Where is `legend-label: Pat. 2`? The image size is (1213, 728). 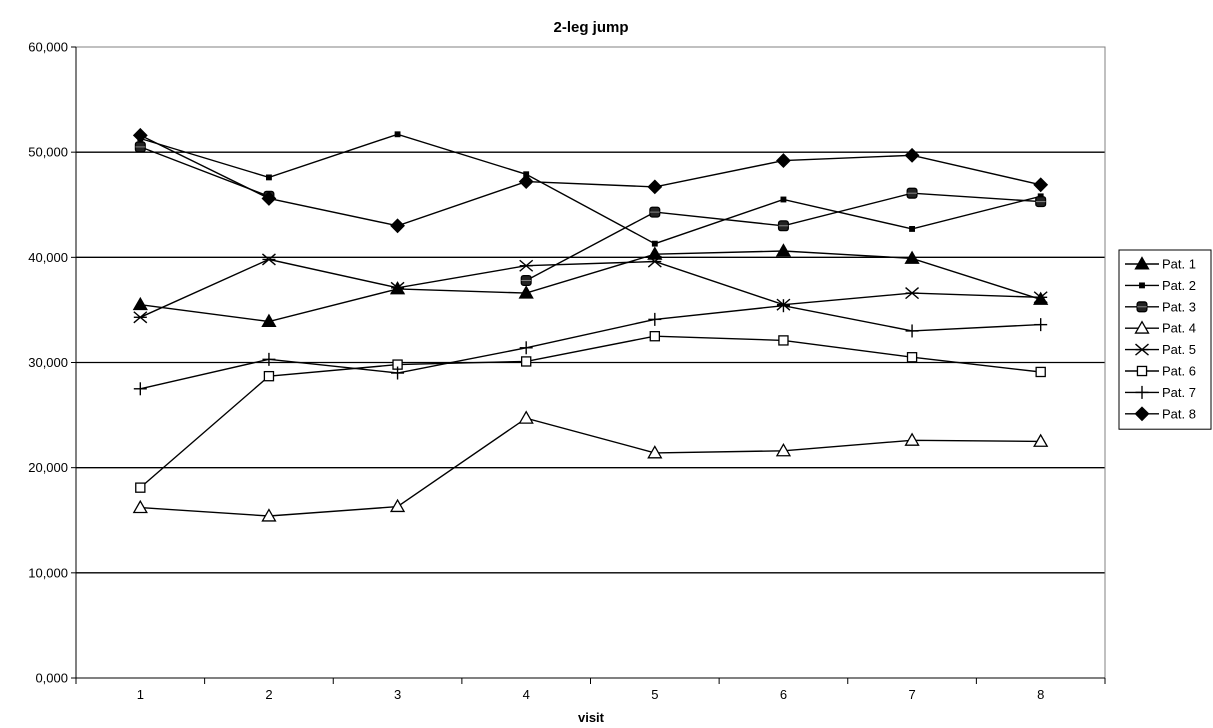
legend-label: Pat. 2 is located at coordinates (1179, 285).